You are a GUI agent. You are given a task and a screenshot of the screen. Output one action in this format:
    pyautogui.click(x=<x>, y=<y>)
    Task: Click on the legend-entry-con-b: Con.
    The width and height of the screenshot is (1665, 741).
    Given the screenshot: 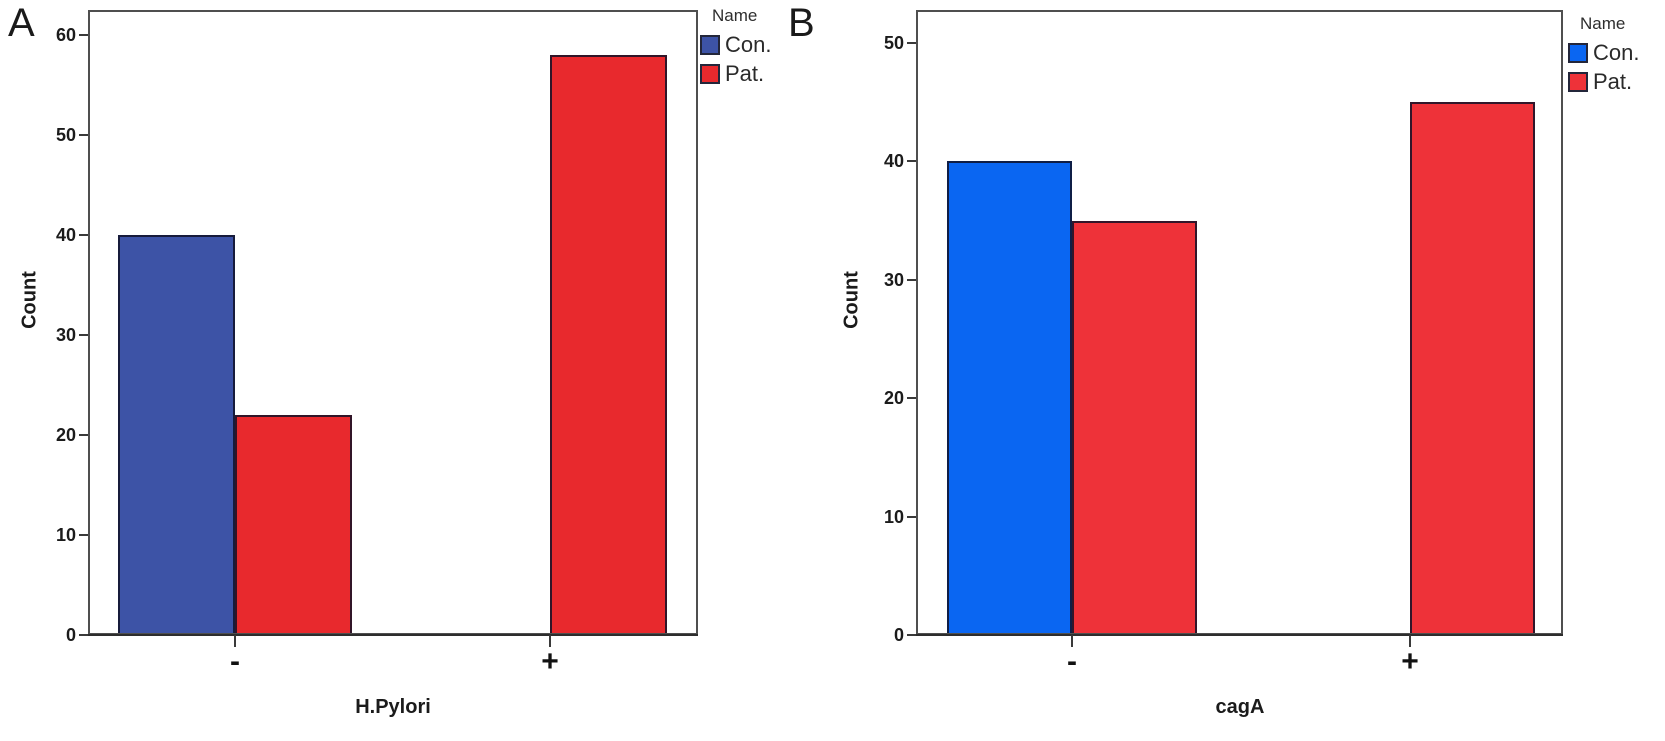 What is the action you would take?
    pyautogui.click(x=1603, y=53)
    